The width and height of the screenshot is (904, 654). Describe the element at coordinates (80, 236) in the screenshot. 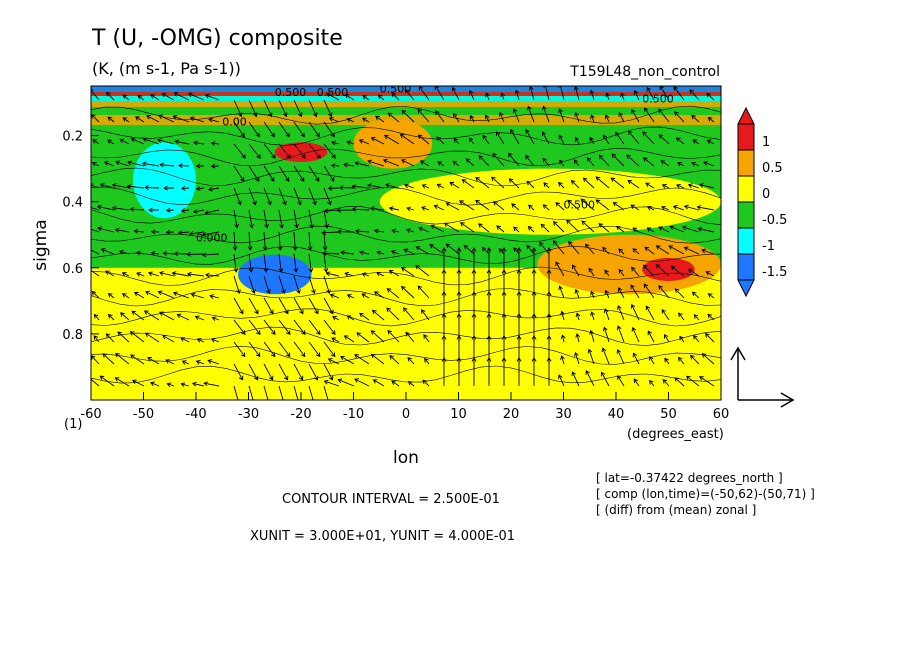

I see `y-axis-ticks: 0.2 0.4 0.6 0.8` at that location.